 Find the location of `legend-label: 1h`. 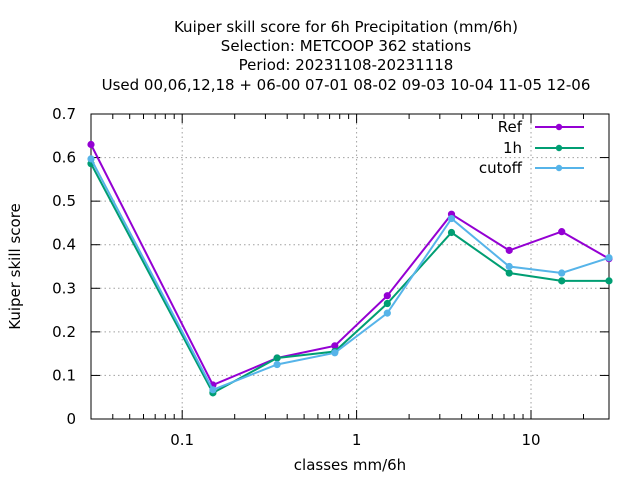

legend-label: 1h is located at coordinates (512, 148).